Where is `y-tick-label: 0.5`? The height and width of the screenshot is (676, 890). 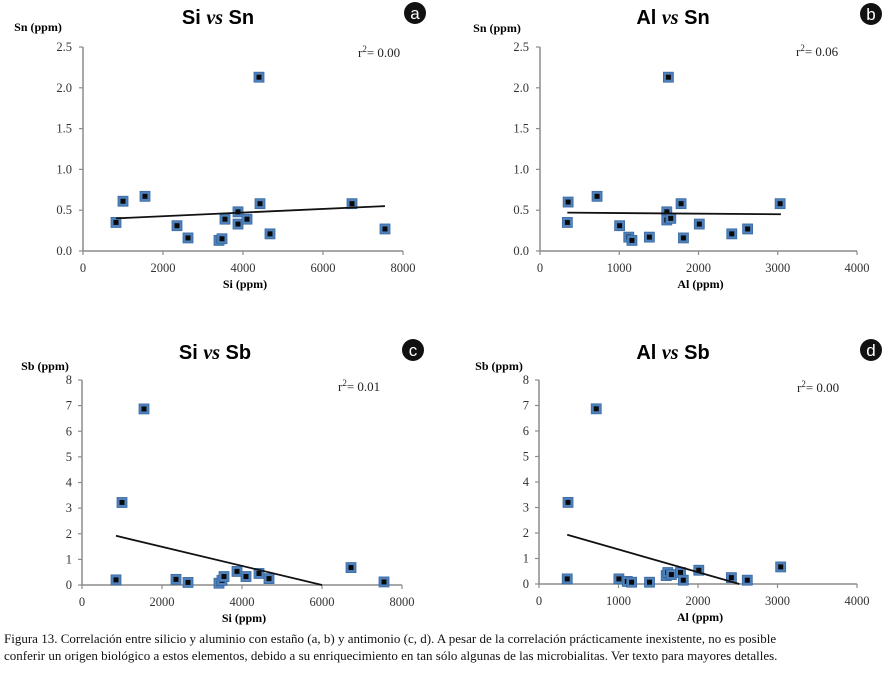 y-tick-label: 0.5 is located at coordinates (64, 210).